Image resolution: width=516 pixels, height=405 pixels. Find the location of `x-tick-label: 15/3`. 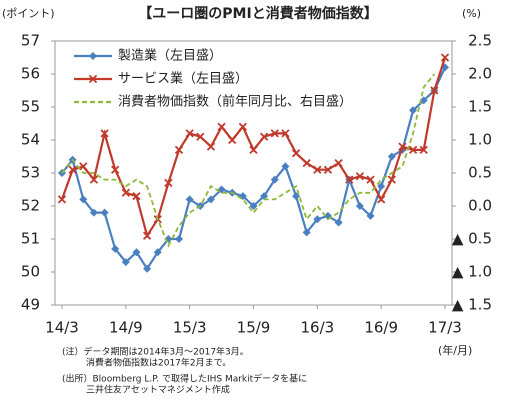

x-tick-label: 15/3 is located at coordinates (190, 328).